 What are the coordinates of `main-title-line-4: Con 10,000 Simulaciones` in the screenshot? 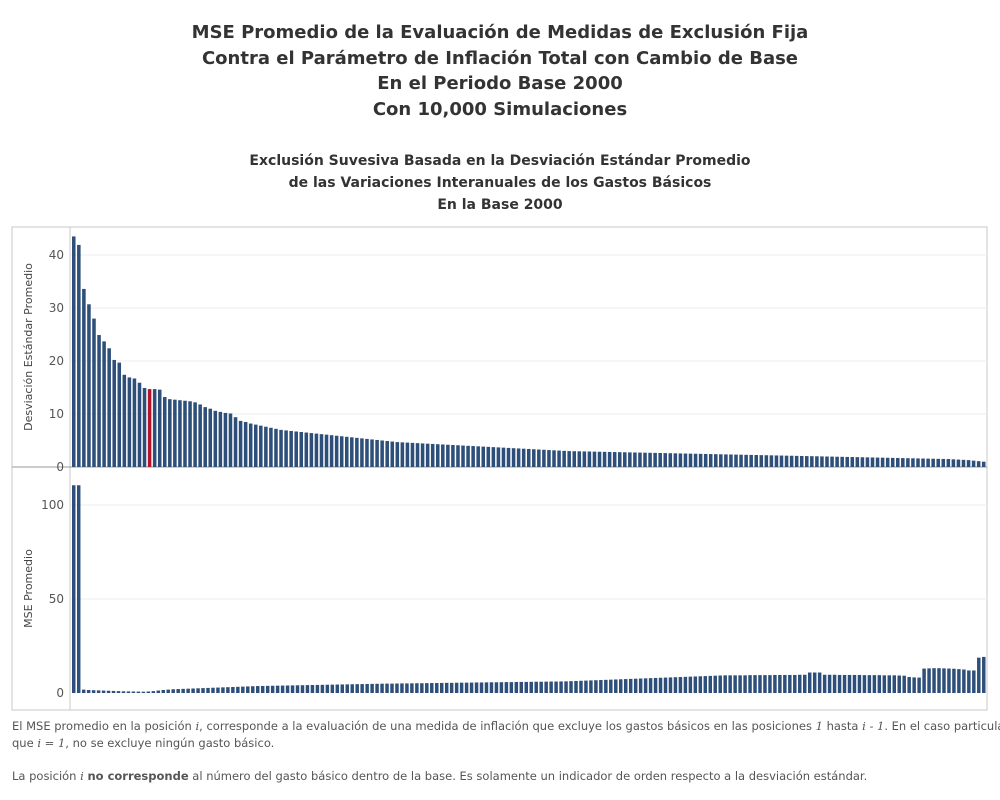 It's located at (500, 109).